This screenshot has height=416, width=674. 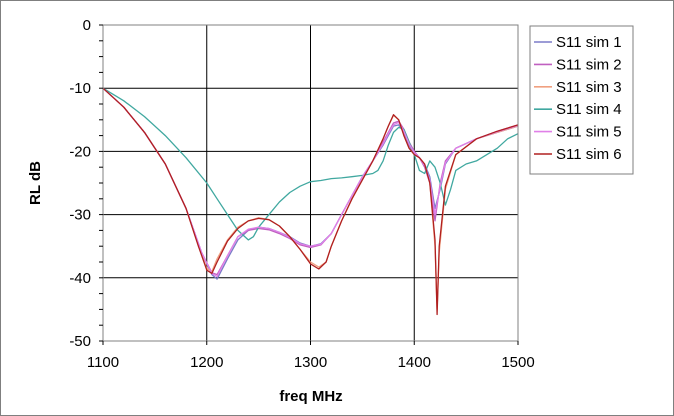 I want to click on x-tick-label: 1200, so click(x=206, y=362).